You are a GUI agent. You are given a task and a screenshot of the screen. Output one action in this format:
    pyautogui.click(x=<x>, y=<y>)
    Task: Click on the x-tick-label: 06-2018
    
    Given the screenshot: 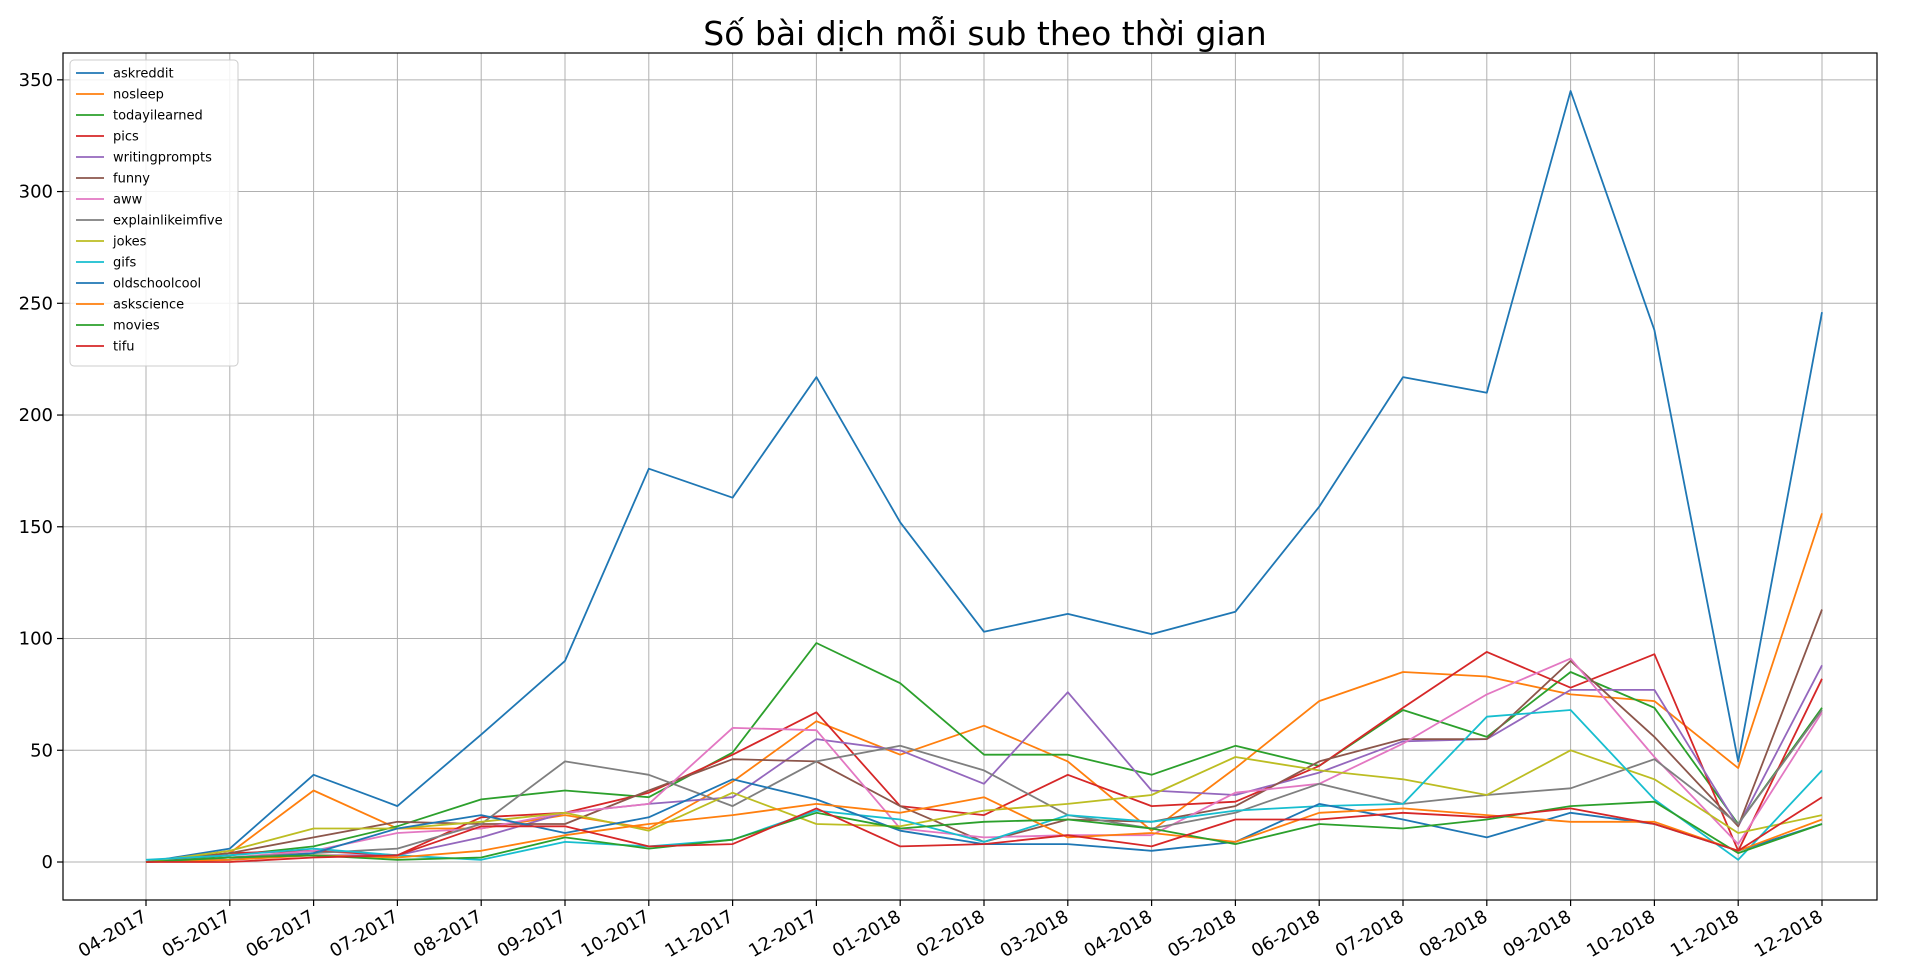 What is the action you would take?
    pyautogui.click(x=1286, y=934)
    